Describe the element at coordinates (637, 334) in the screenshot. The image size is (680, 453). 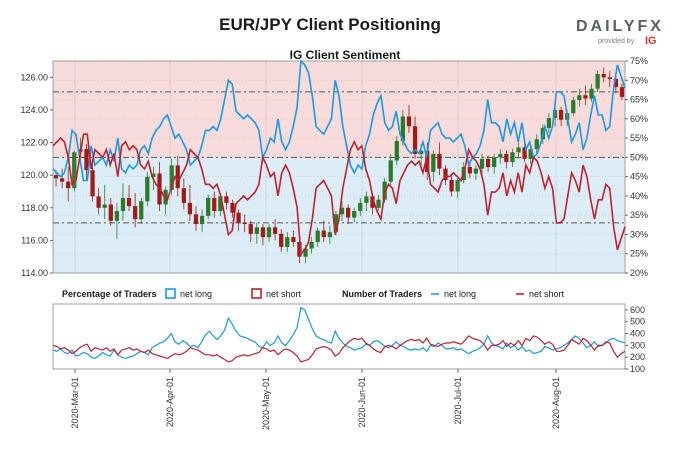
I see `bottom-tick-label: 400` at that location.